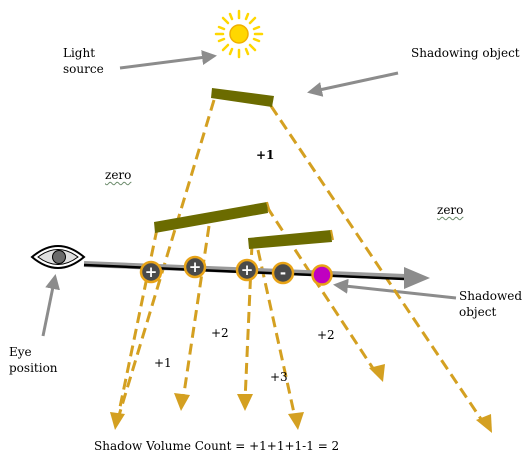 The image size is (531, 455). Describe the element at coordinates (83, 61) in the screenshot. I see `light-source-label: Light source` at that location.